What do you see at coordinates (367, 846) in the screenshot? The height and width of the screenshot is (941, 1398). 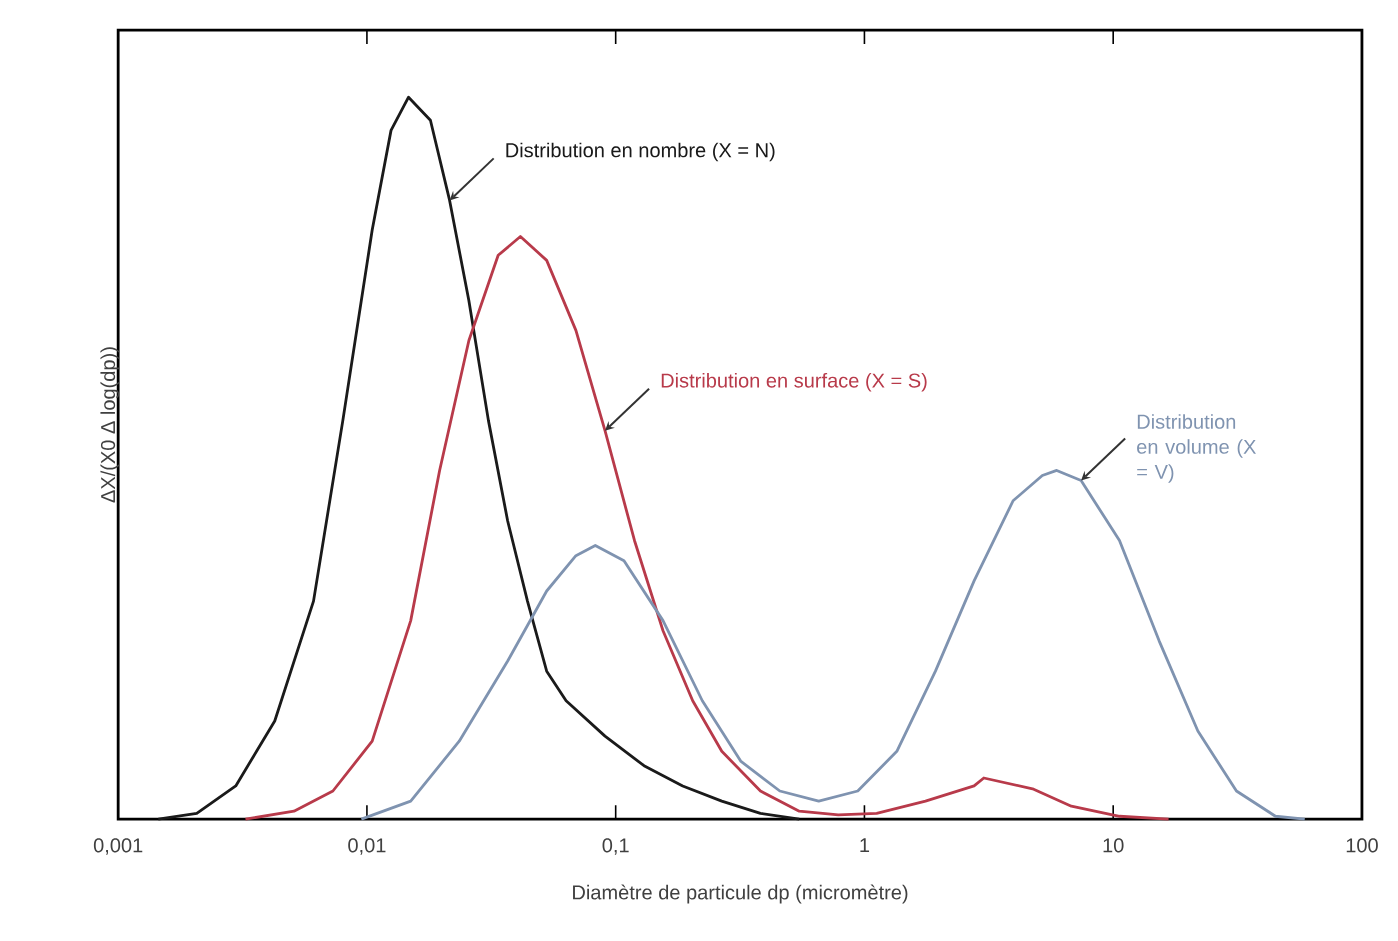 I see `x-tick-label: 0,01` at bounding box center [367, 846].